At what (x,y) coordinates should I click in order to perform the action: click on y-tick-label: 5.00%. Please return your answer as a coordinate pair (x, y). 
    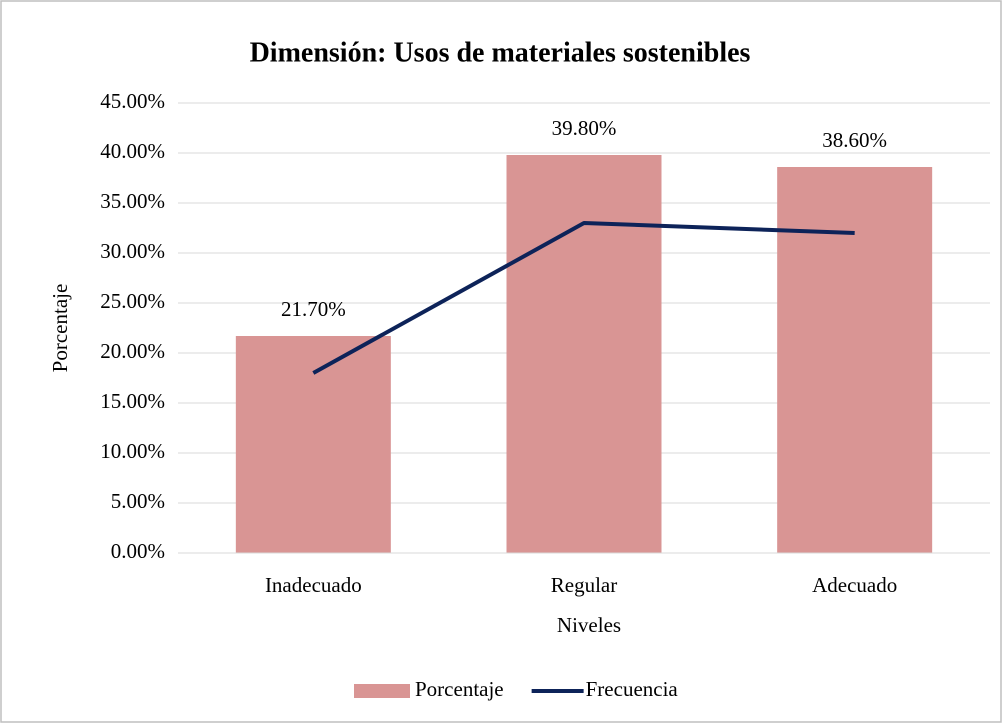
    Looking at the image, I should click on (138, 501).